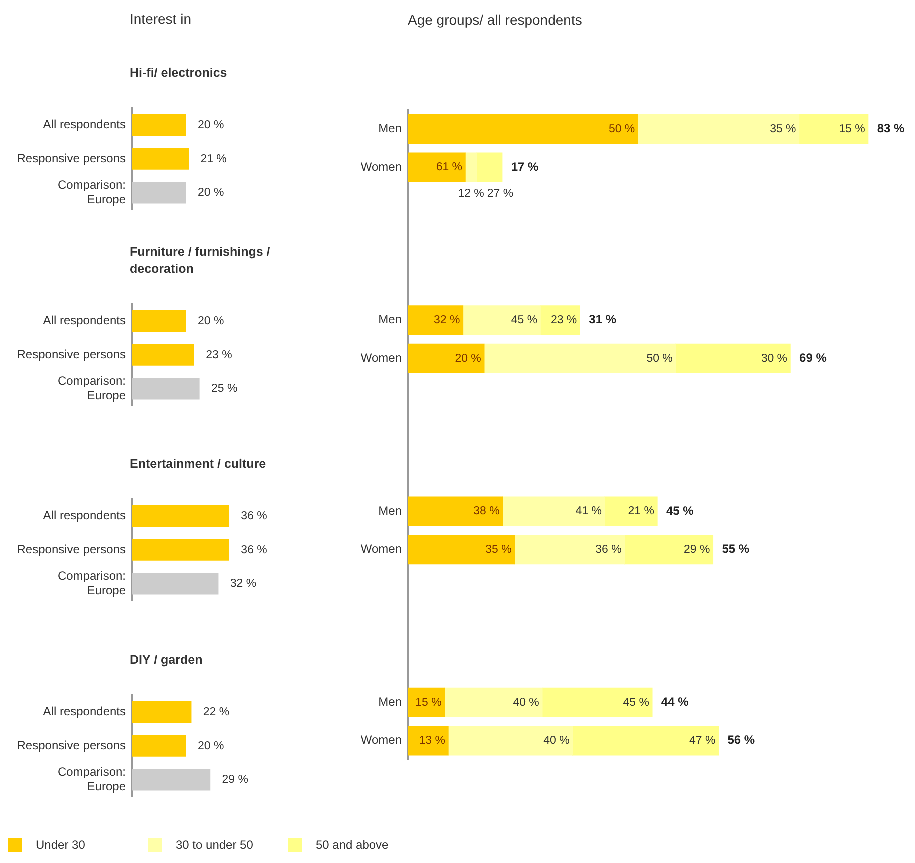  What do you see at coordinates (201, 261) in the screenshot?
I see `chart-subtitle: Furniture / furnishings / decoration` at bounding box center [201, 261].